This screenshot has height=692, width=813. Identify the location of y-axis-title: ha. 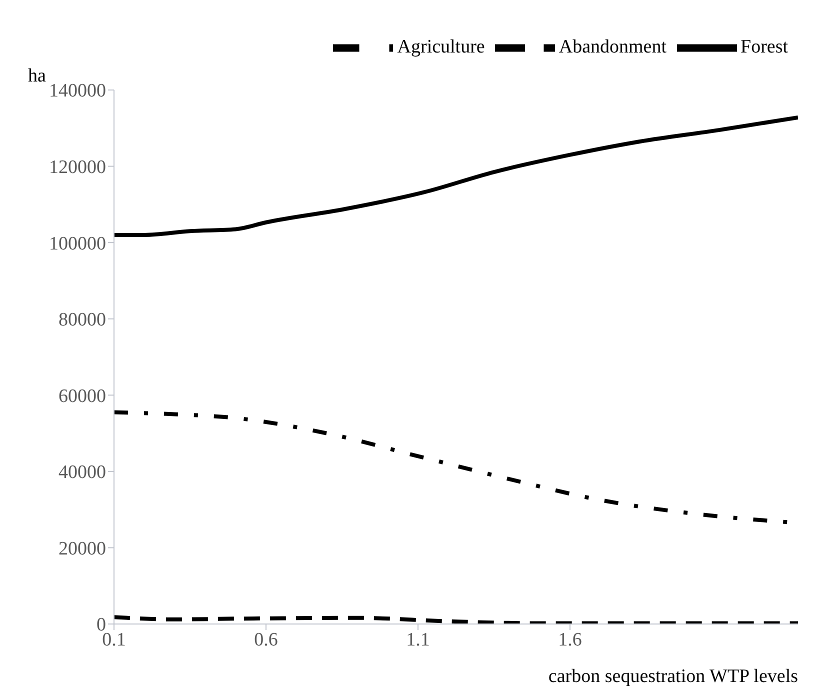
(37, 75).